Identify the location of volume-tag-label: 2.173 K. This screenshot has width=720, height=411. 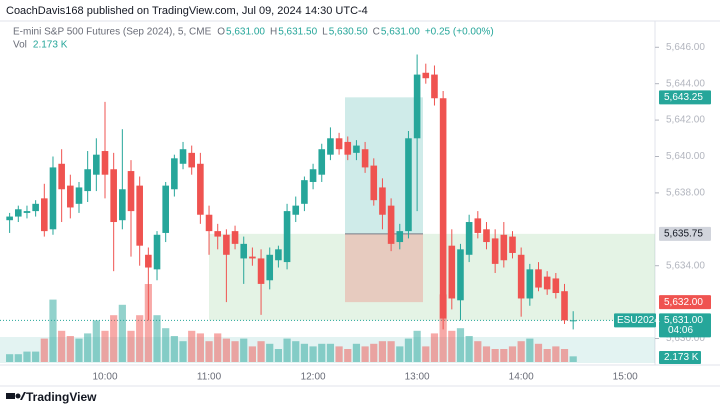
(681, 357).